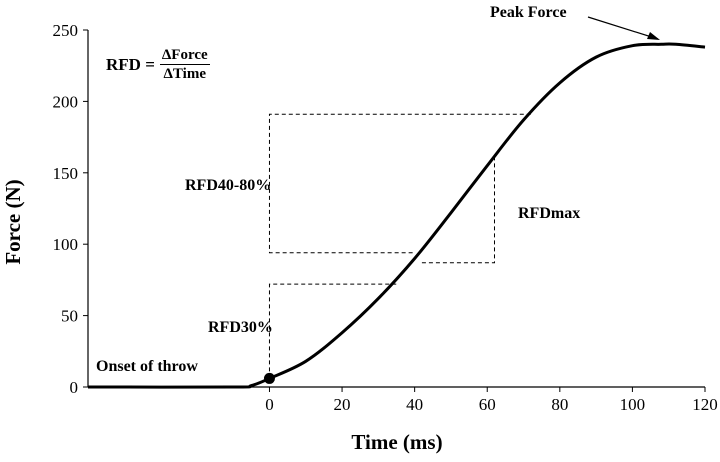 This screenshot has height=462, width=720. What do you see at coordinates (184, 74) in the screenshot?
I see `formula-denominator: ΔTime` at bounding box center [184, 74].